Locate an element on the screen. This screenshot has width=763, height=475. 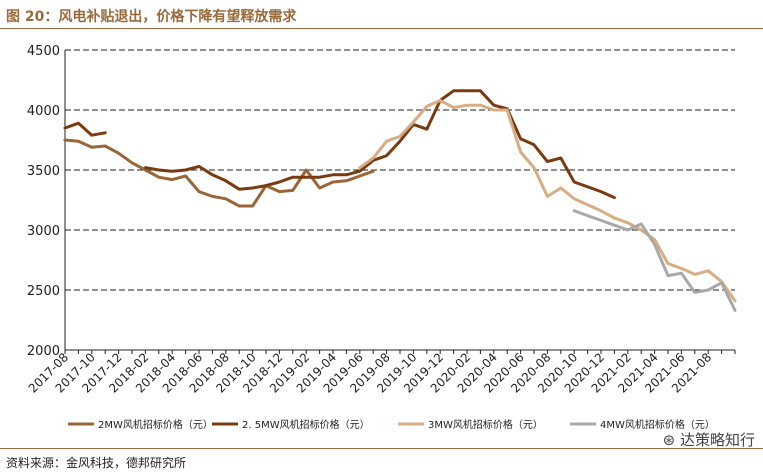
legend-label-1: 2MW风机招标价格（元） is located at coordinates (155, 424).